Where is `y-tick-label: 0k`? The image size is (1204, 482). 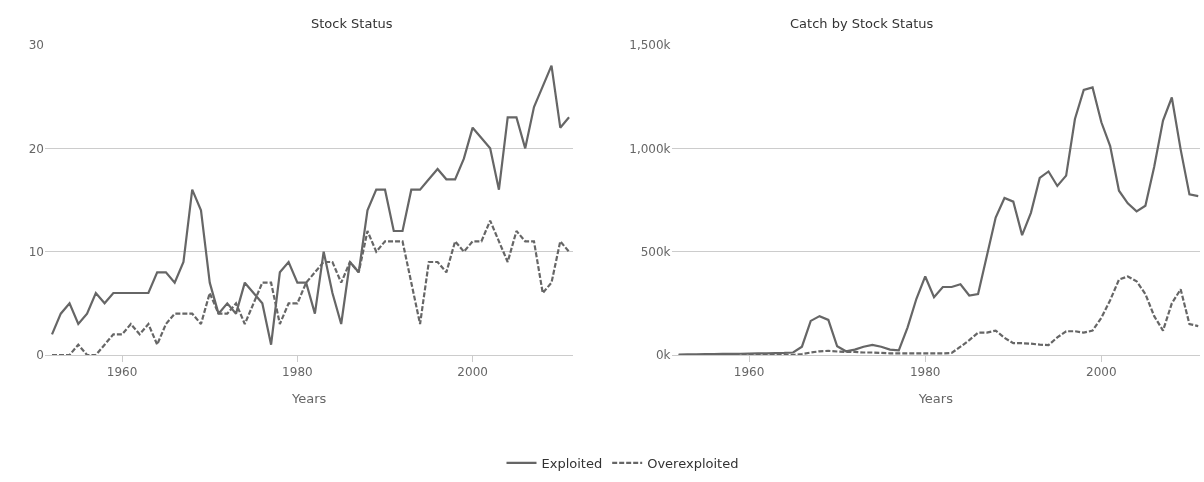 y-tick-label: 0k is located at coordinates (663, 355).